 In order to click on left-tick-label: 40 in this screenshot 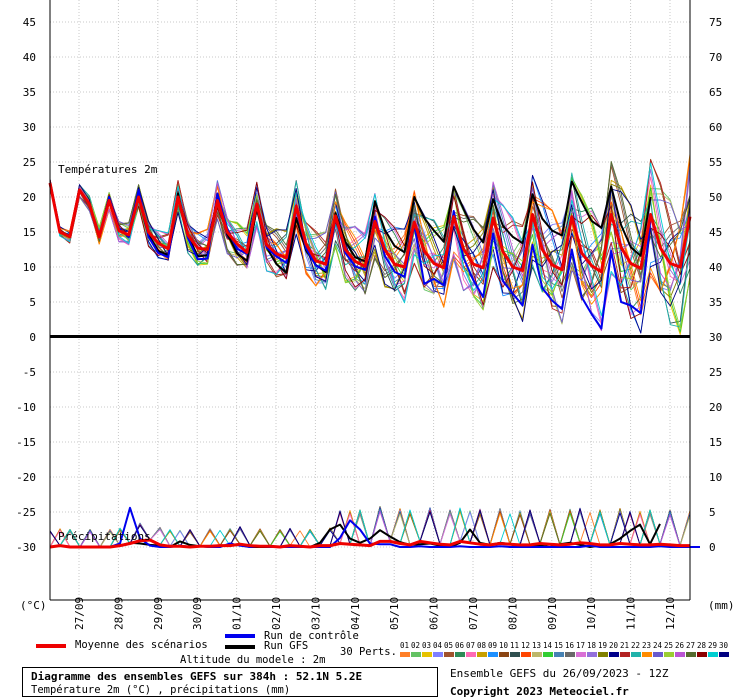, I will do `click(29, 57)`.